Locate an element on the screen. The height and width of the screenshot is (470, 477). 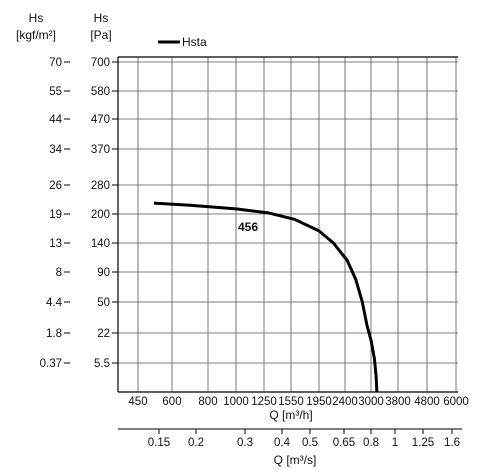
x-tick-label: 800 is located at coordinates (207, 402).